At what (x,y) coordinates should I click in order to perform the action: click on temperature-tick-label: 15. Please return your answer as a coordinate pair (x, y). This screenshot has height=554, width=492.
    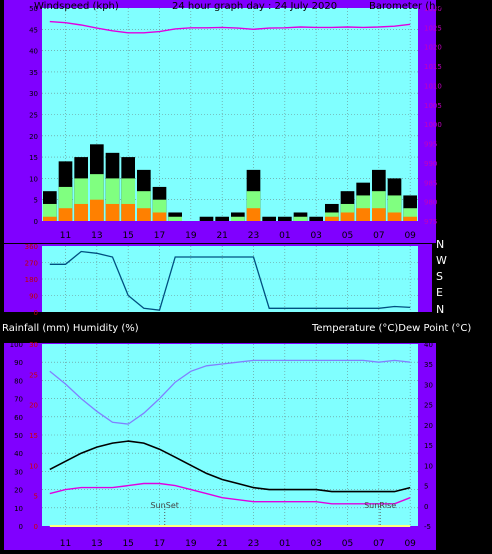
    Looking at the image, I should click on (428, 446).